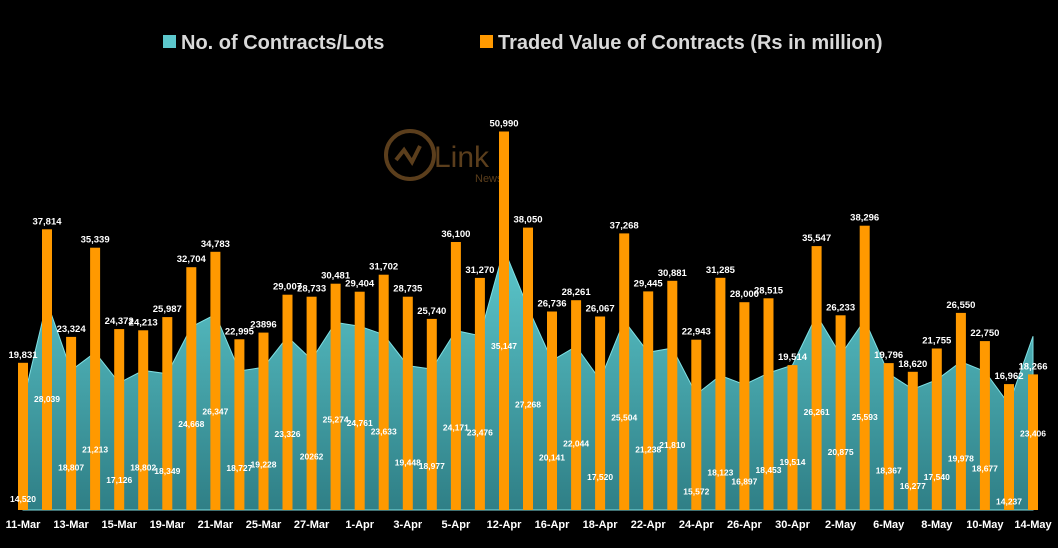 This screenshot has height=548, width=1058. I want to click on bar-data-label: 31,285, so click(721, 270).